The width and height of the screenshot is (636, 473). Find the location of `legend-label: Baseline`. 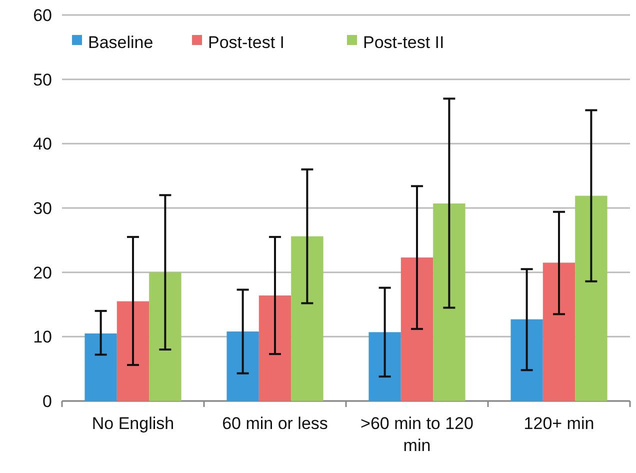

legend-label: Baseline is located at coordinates (121, 42).